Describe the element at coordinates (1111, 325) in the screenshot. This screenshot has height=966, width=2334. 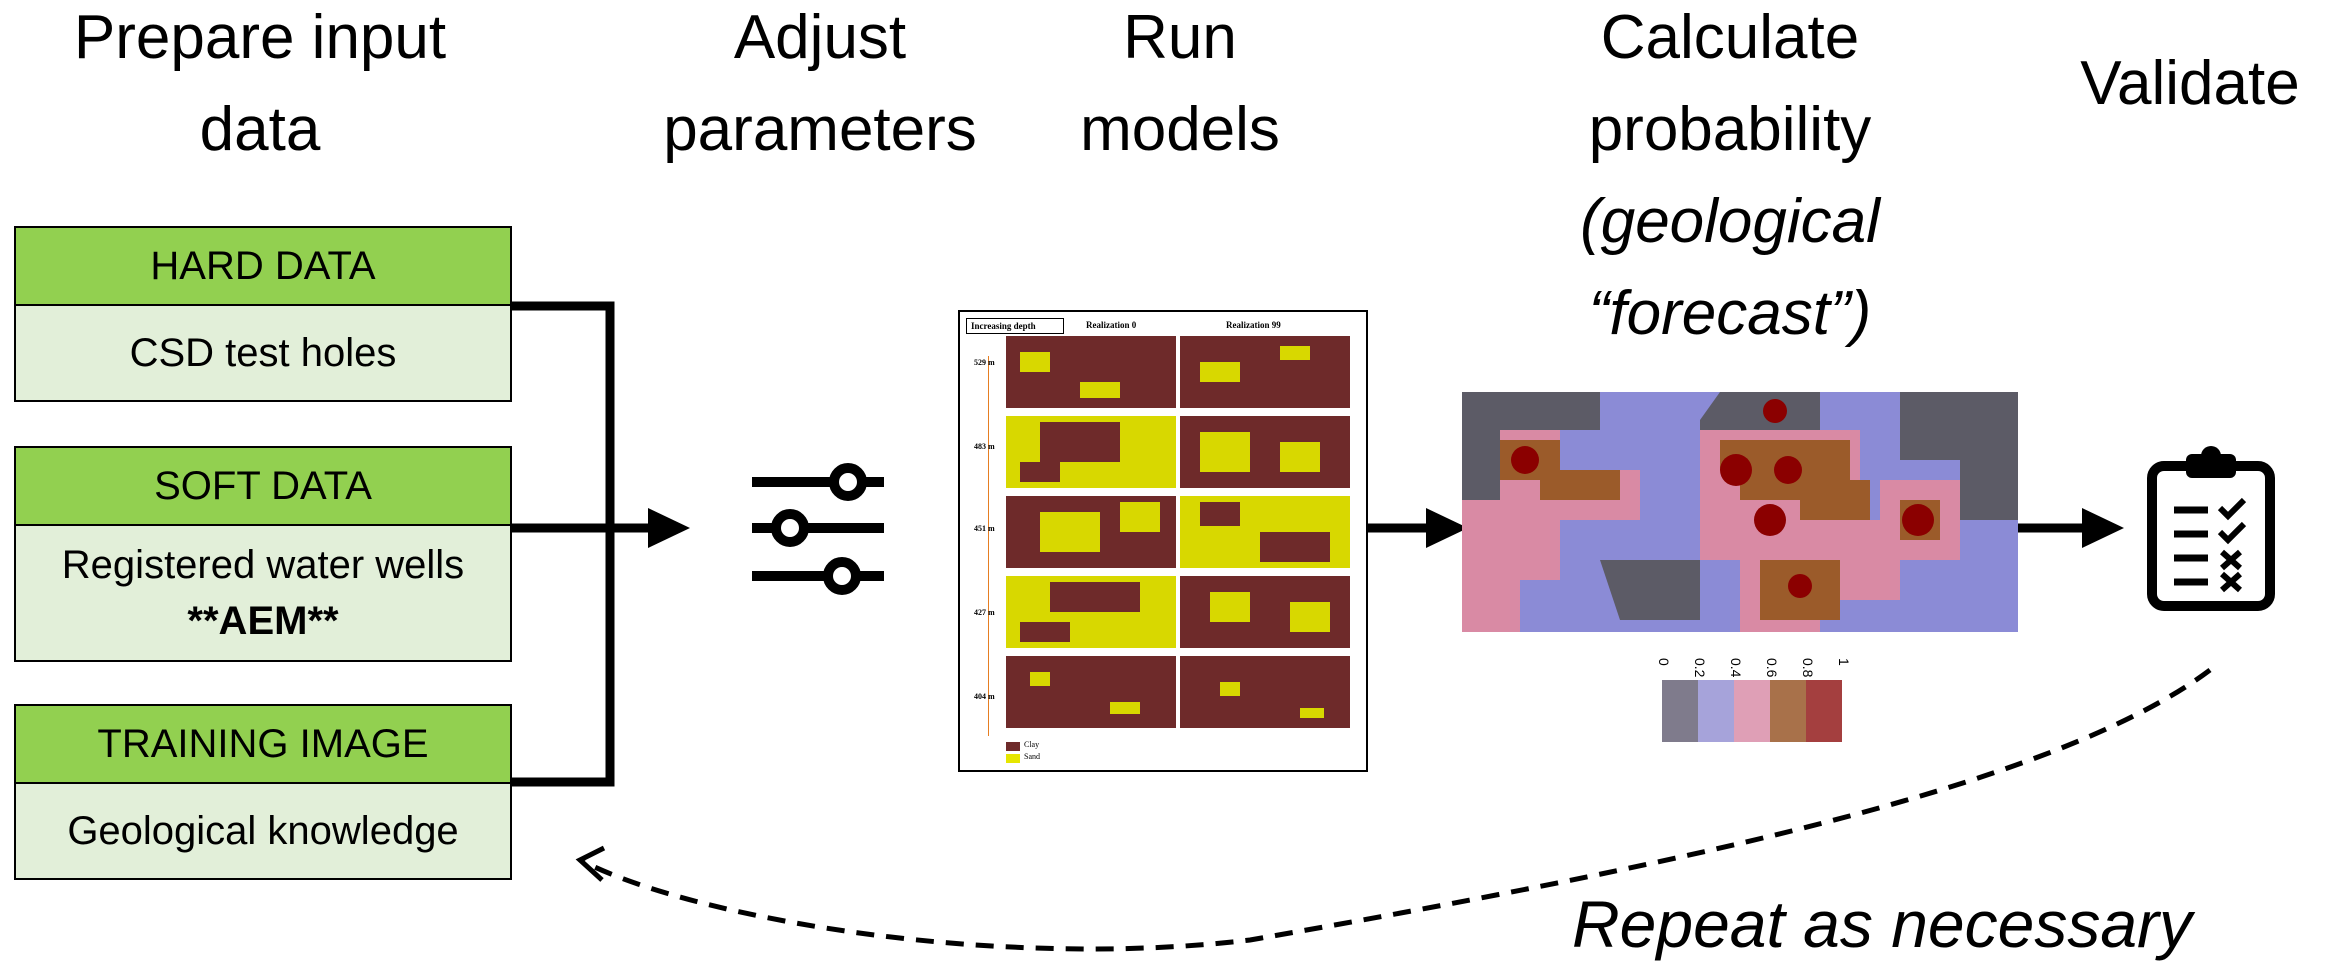
I see `realizations-column-label: Realization 0` at that location.